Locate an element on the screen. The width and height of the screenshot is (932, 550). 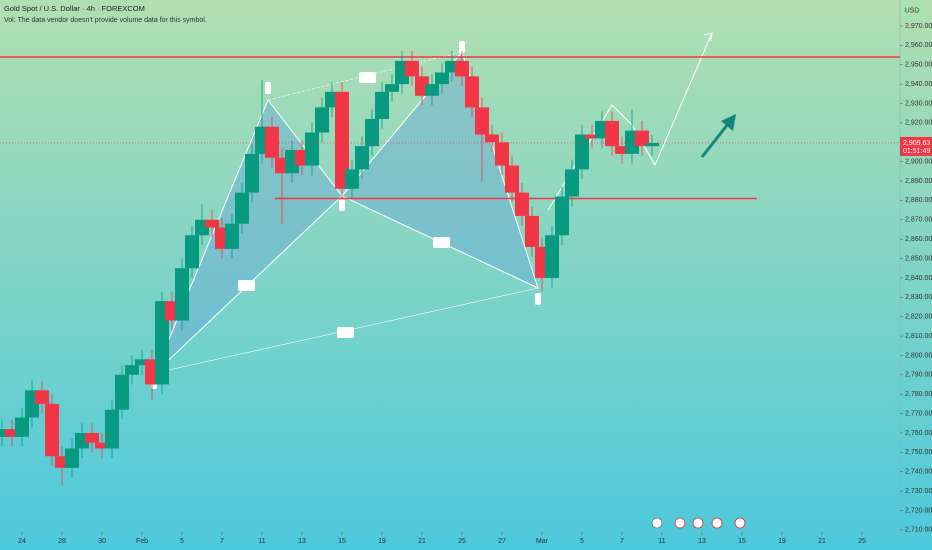
trend-arrow is located at coordinates (715, 140).